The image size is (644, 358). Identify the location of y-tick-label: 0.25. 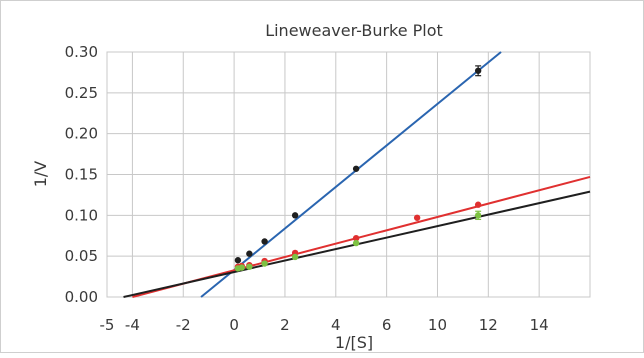
(81, 93).